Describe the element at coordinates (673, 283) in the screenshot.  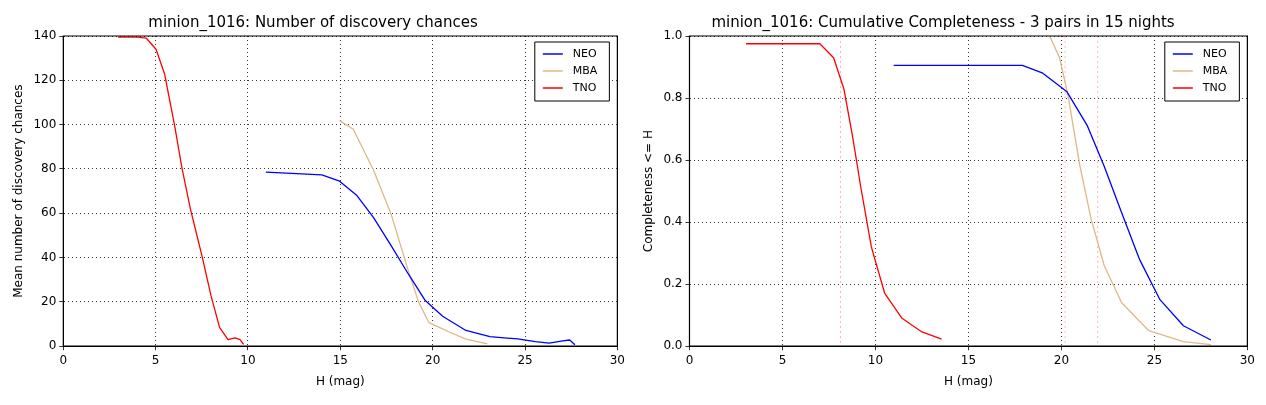
I see `y-tick-label: 0.2` at that location.